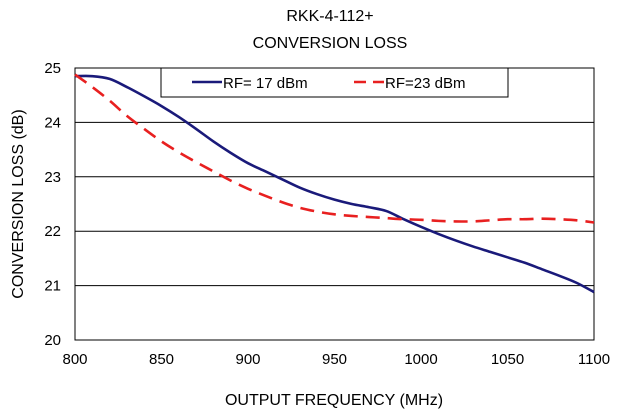 Image resolution: width=617 pixels, height=412 pixels. What do you see at coordinates (334, 82) in the screenshot?
I see `legend: RF= 17 dBm RF=23 dBm` at bounding box center [334, 82].